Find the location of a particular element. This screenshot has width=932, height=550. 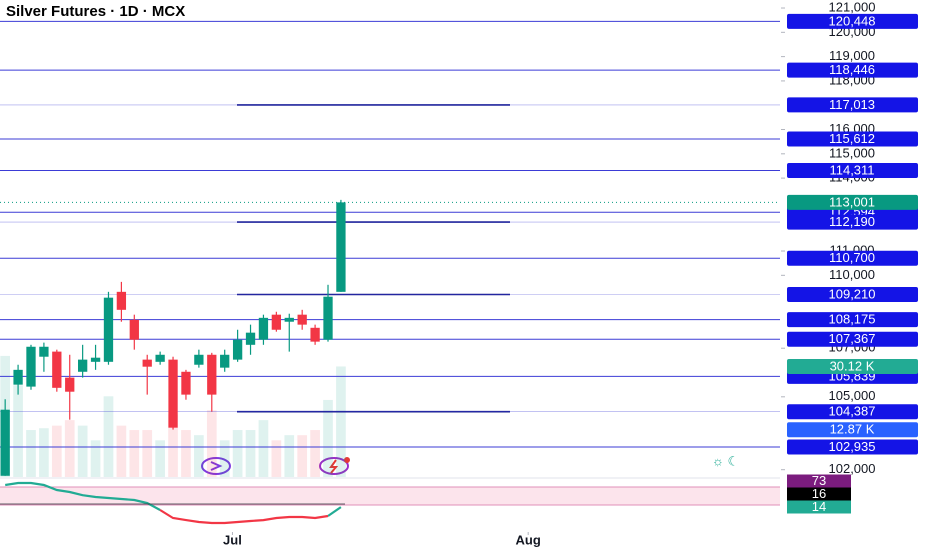

last-price-box is located at coordinates (852, 202).